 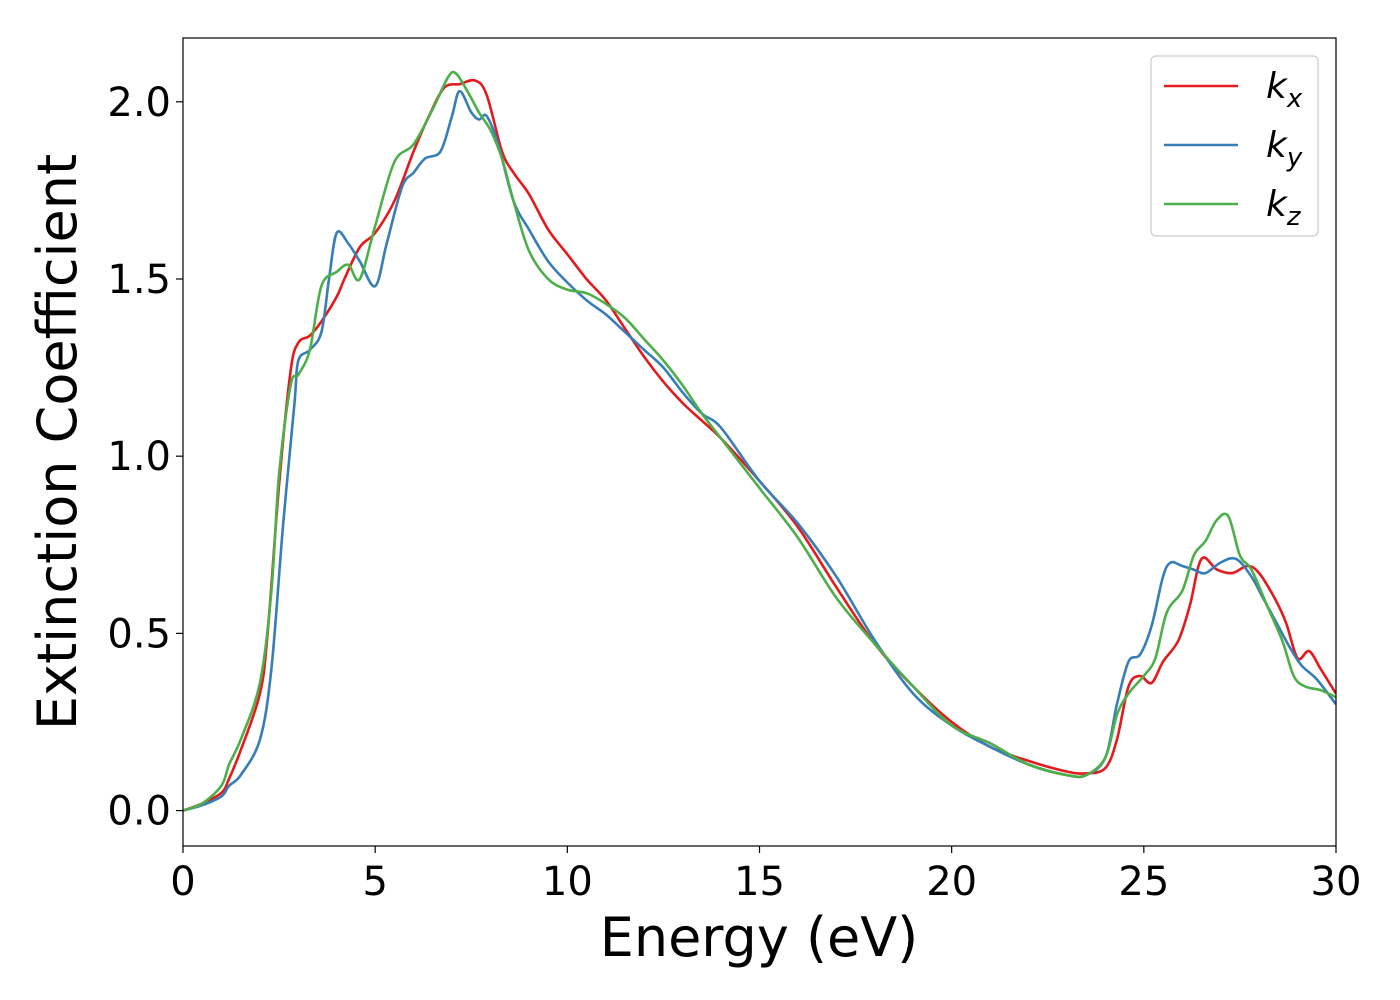 I want to click on y-tick-label: 0.0, so click(x=139, y=812).